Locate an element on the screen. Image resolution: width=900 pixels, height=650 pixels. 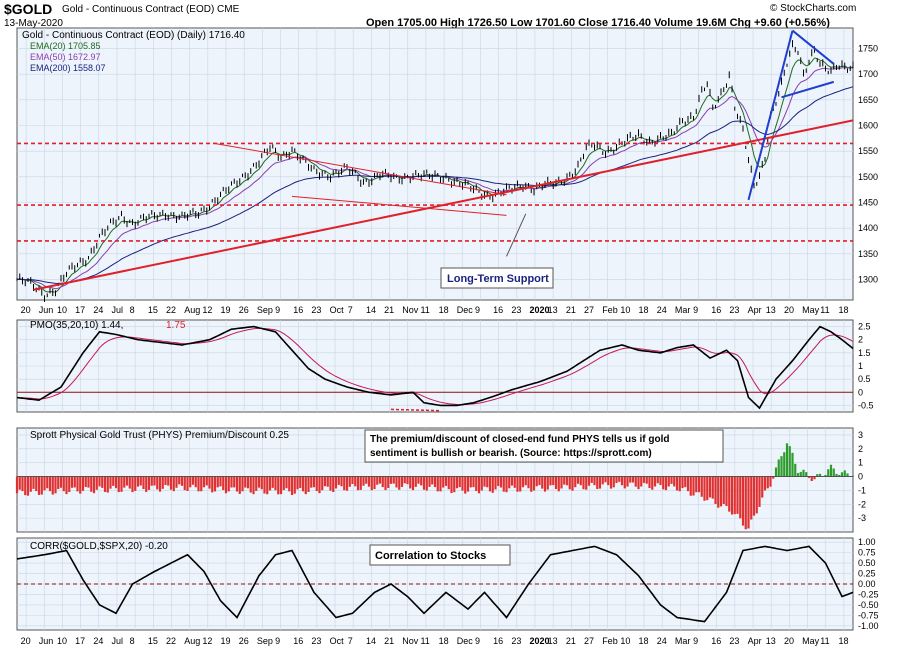
y-tick-label: -1.00 is located at coordinates (868, 626).